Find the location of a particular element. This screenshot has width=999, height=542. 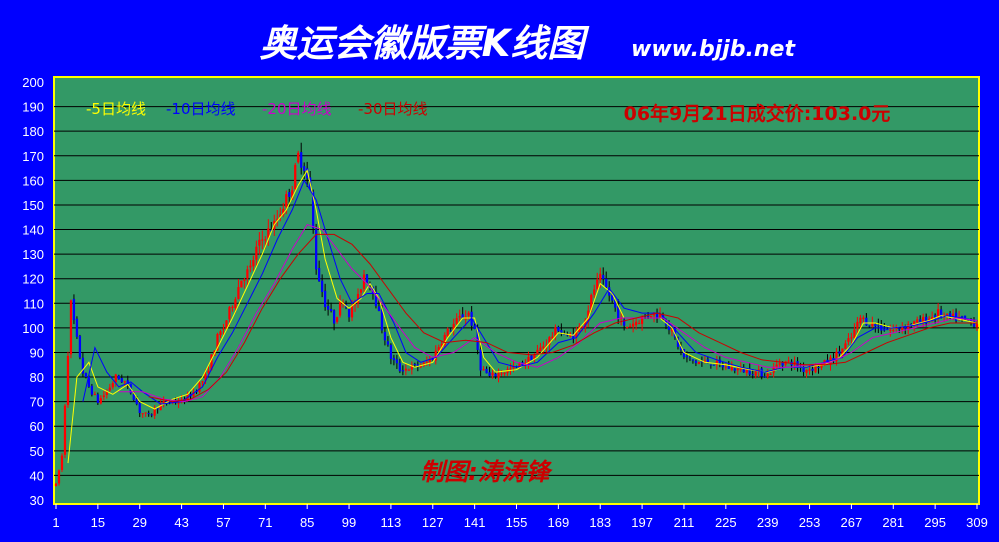

x-tick-label: 29 is located at coordinates (139, 522).